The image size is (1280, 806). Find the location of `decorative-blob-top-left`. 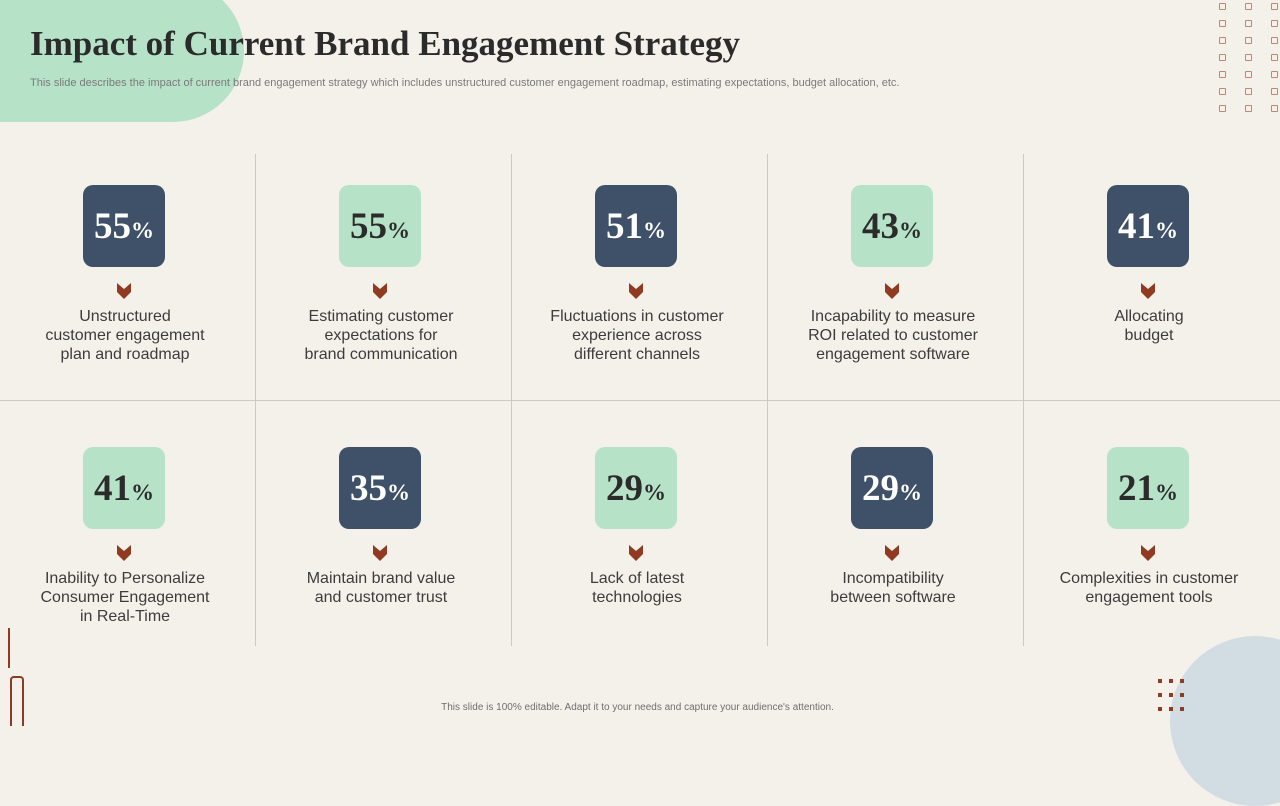

decorative-blob-top-left is located at coordinates (122, 61).